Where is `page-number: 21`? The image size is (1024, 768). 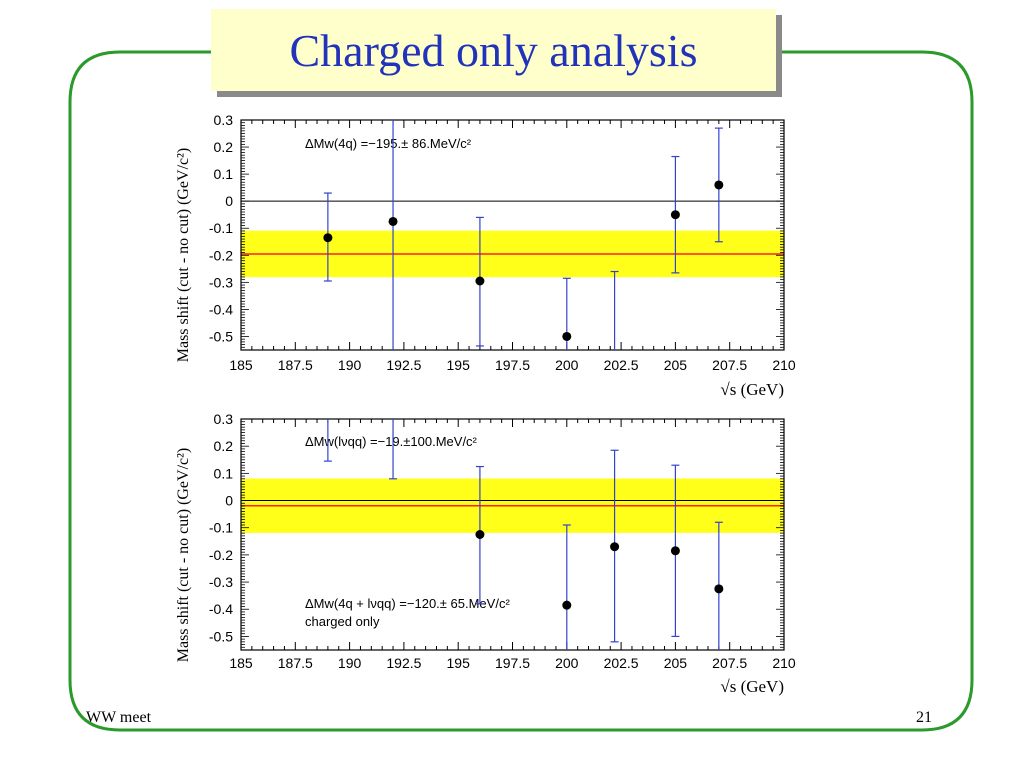 page-number: 21 is located at coordinates (924, 717).